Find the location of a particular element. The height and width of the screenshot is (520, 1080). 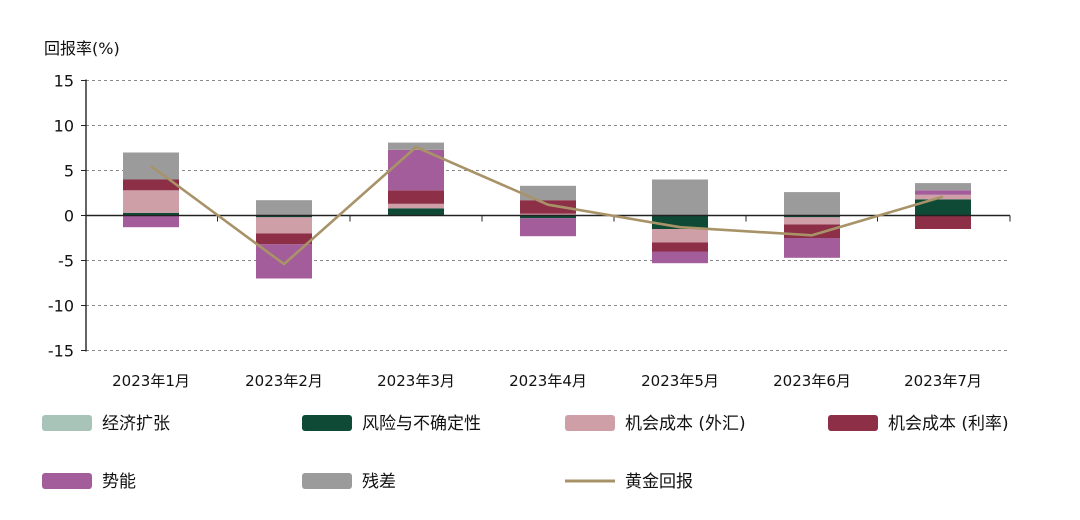

legend-label: 风险与不确定性 is located at coordinates (421, 424).